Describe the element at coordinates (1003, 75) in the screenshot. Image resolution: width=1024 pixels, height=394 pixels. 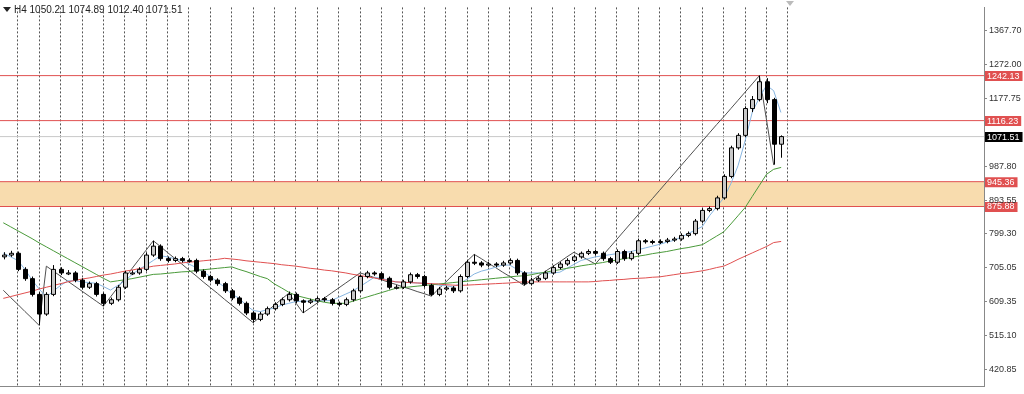
I see `ref-line-label: 1242.13` at that location.